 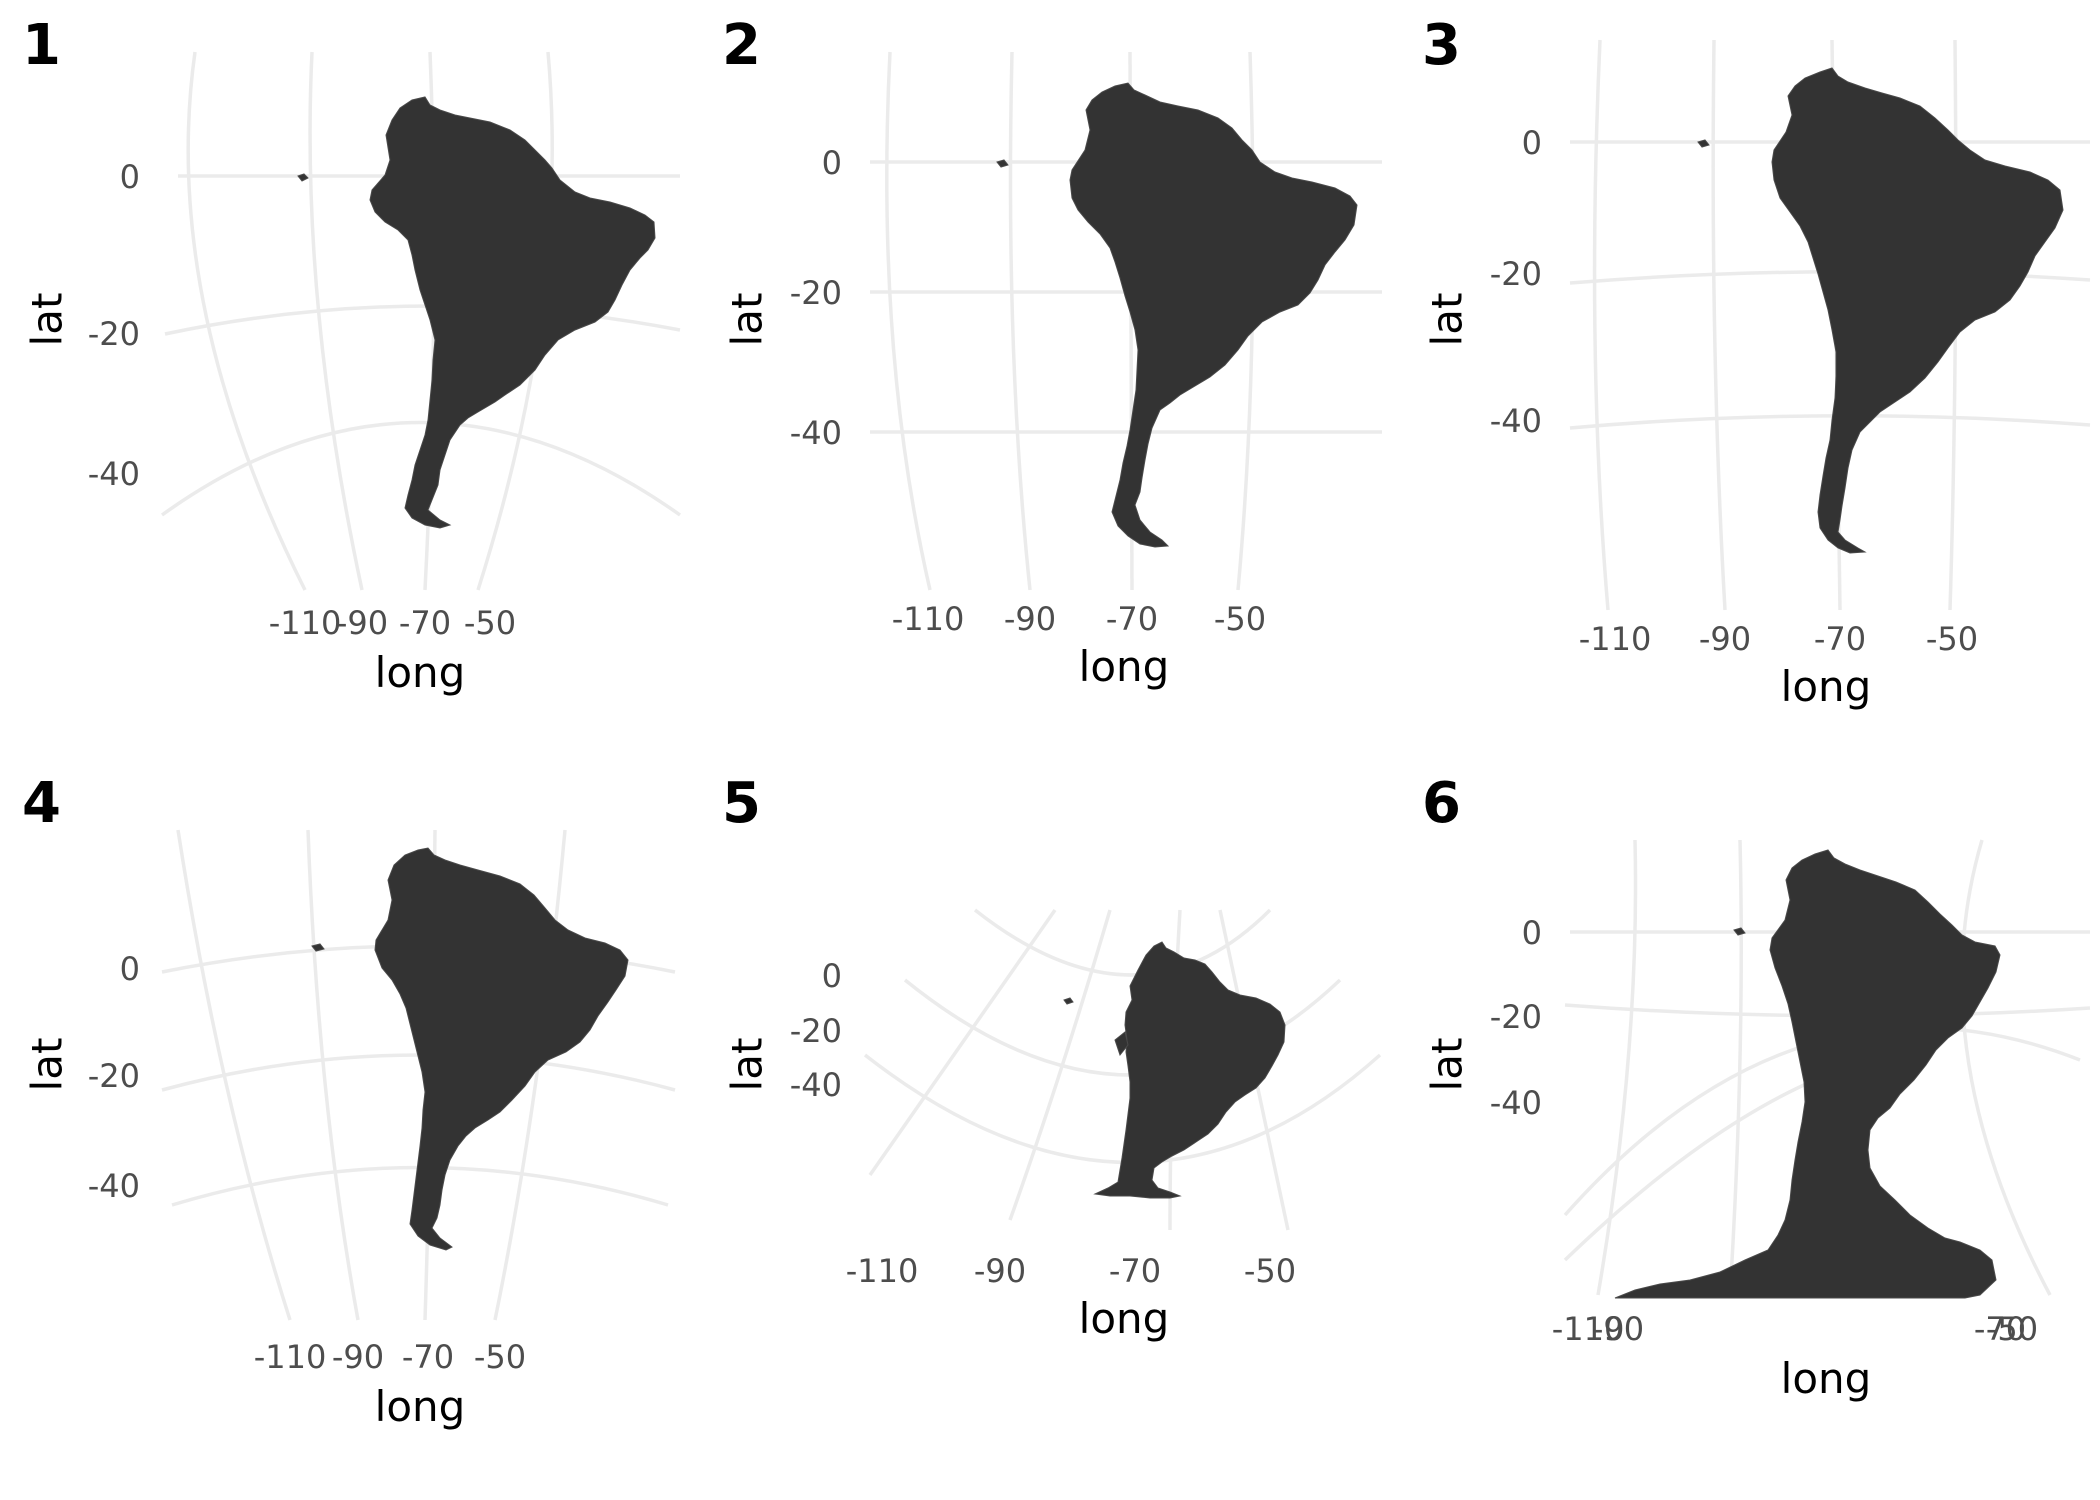 What do you see at coordinates (41, 45) in the screenshot?
I see `panel-tag: 1` at bounding box center [41, 45].